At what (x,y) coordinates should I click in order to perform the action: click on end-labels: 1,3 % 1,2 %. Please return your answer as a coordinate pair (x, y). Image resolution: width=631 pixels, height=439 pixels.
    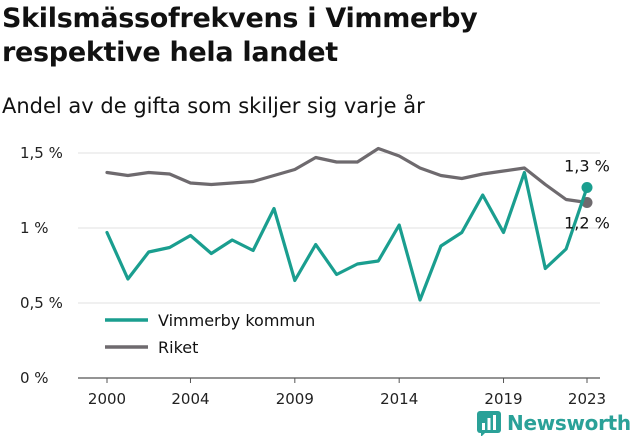
    Looking at the image, I should click on (587, 195).